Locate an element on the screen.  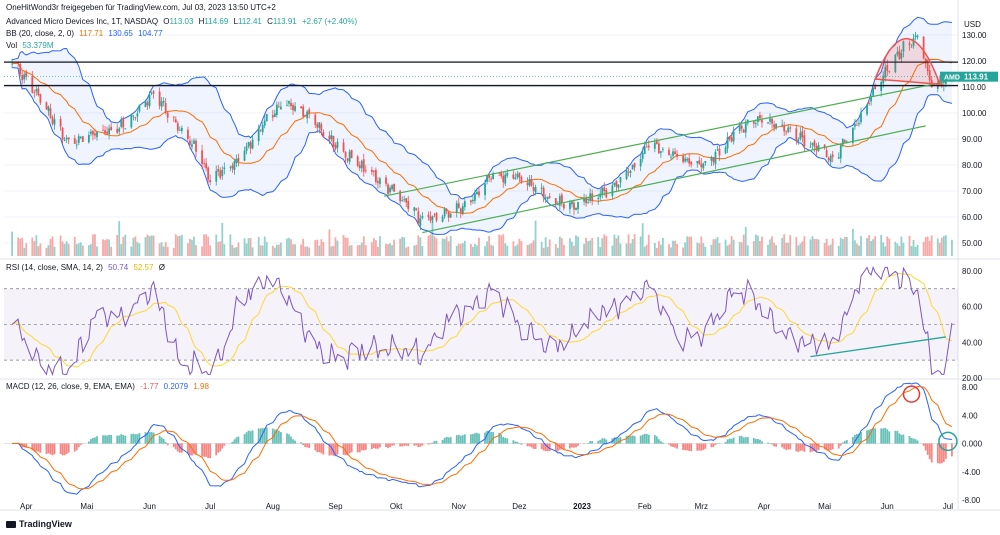
symbol-name: Advanced Micro Devices Inc, 1T, NASDAQ is located at coordinates (82, 21).